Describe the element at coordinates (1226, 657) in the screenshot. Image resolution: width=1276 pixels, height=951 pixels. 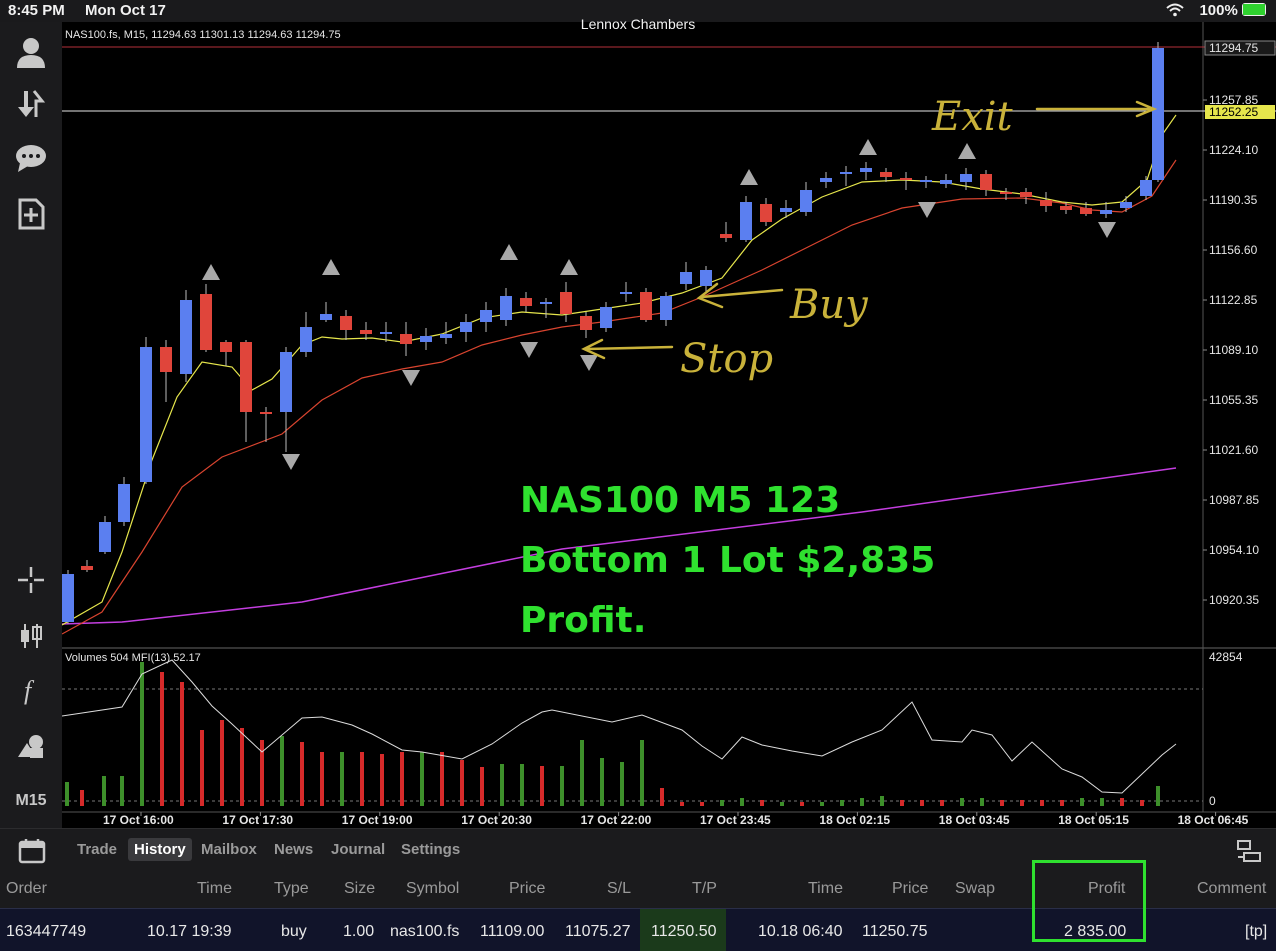
I see `volume-max-label: 42854` at that location.